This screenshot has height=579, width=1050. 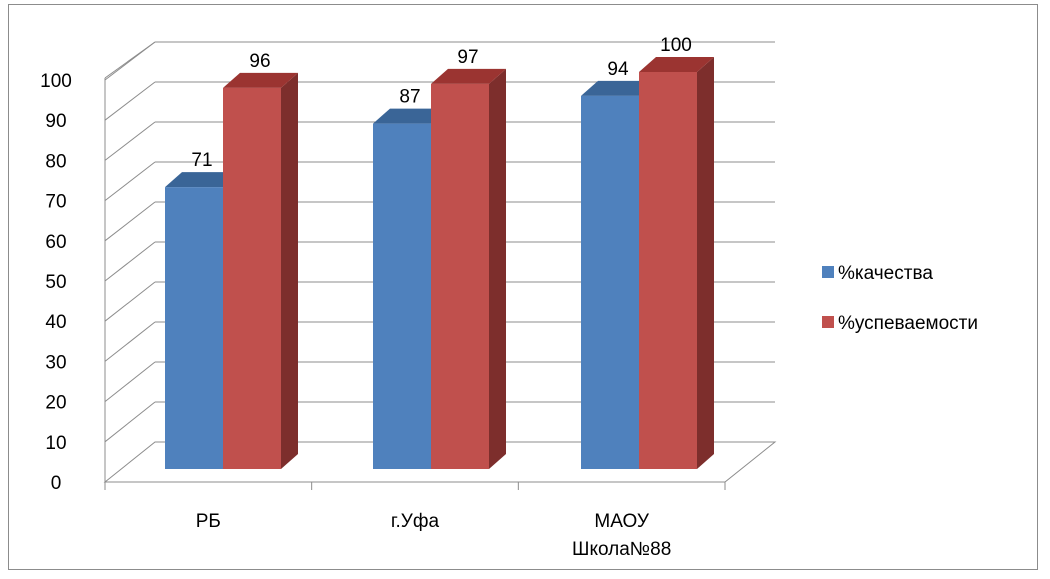 What do you see at coordinates (676, 45) in the screenshot?
I see `data-label: 100` at bounding box center [676, 45].